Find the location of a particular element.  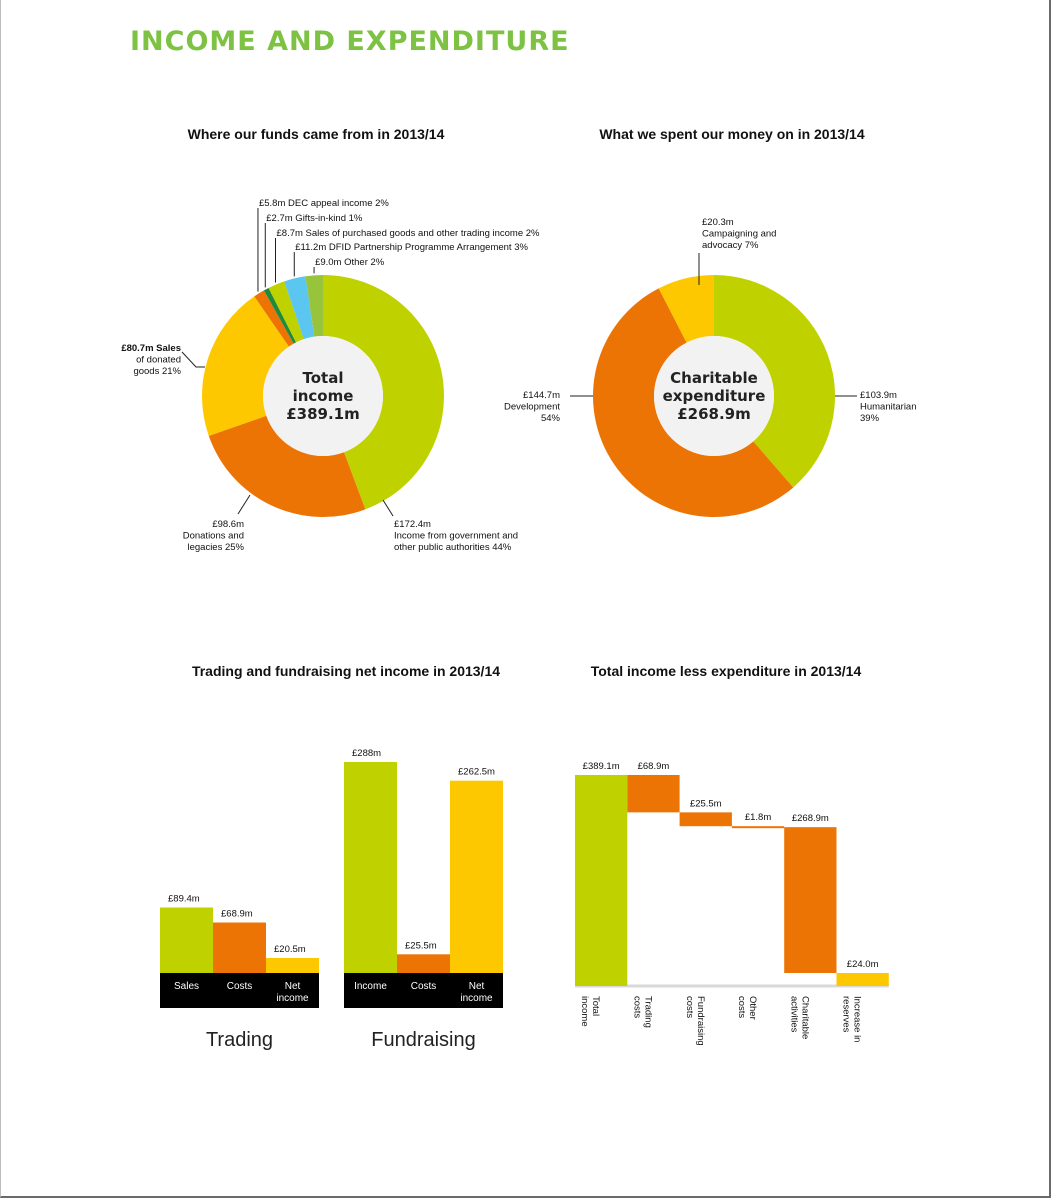

slice-label: Donations and is located at coordinates (213, 536).